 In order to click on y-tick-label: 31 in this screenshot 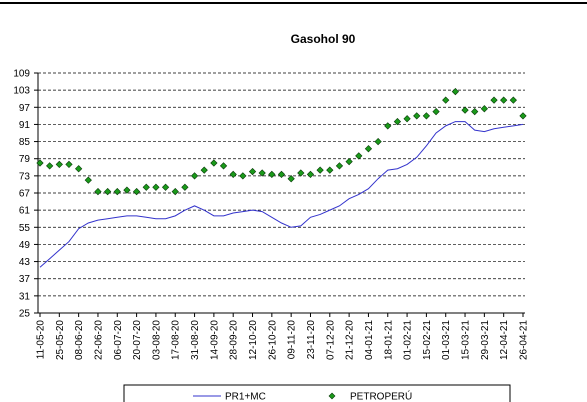, I will do `click(25, 296)`.